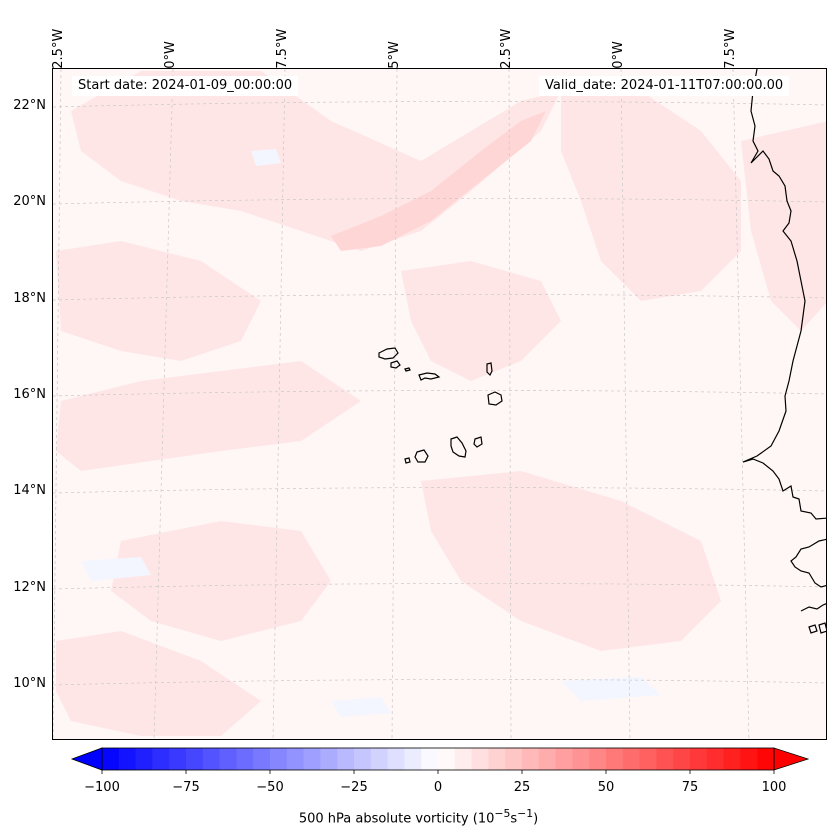  I want to click on colorbar-tick-label: 0, so click(438, 787).